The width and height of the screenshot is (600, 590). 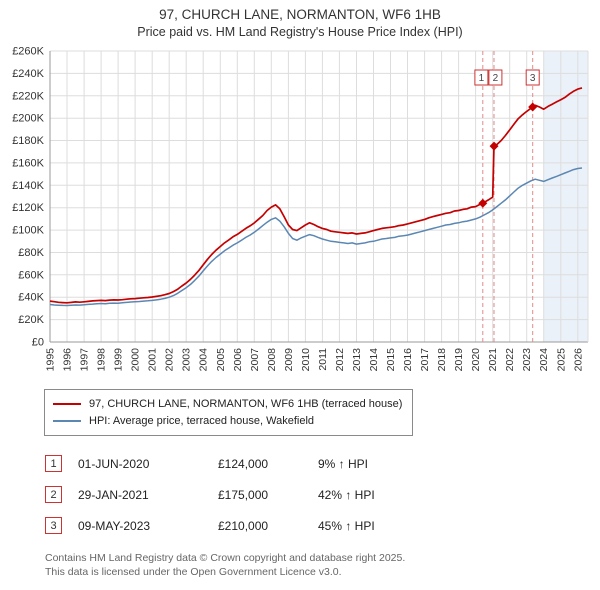 What do you see at coordinates (459, 360) in the screenshot?
I see `svg-text: 2019` at bounding box center [459, 360].